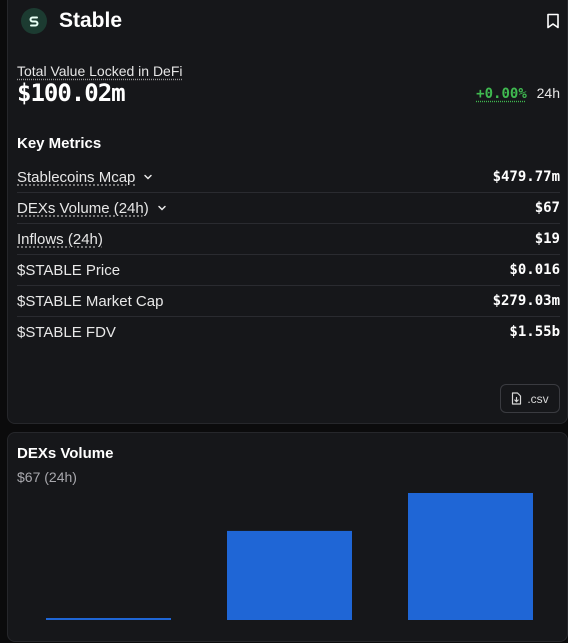 The image size is (568, 643). What do you see at coordinates (553, 21) in the screenshot?
I see `bookmark-icon` at bounding box center [553, 21].